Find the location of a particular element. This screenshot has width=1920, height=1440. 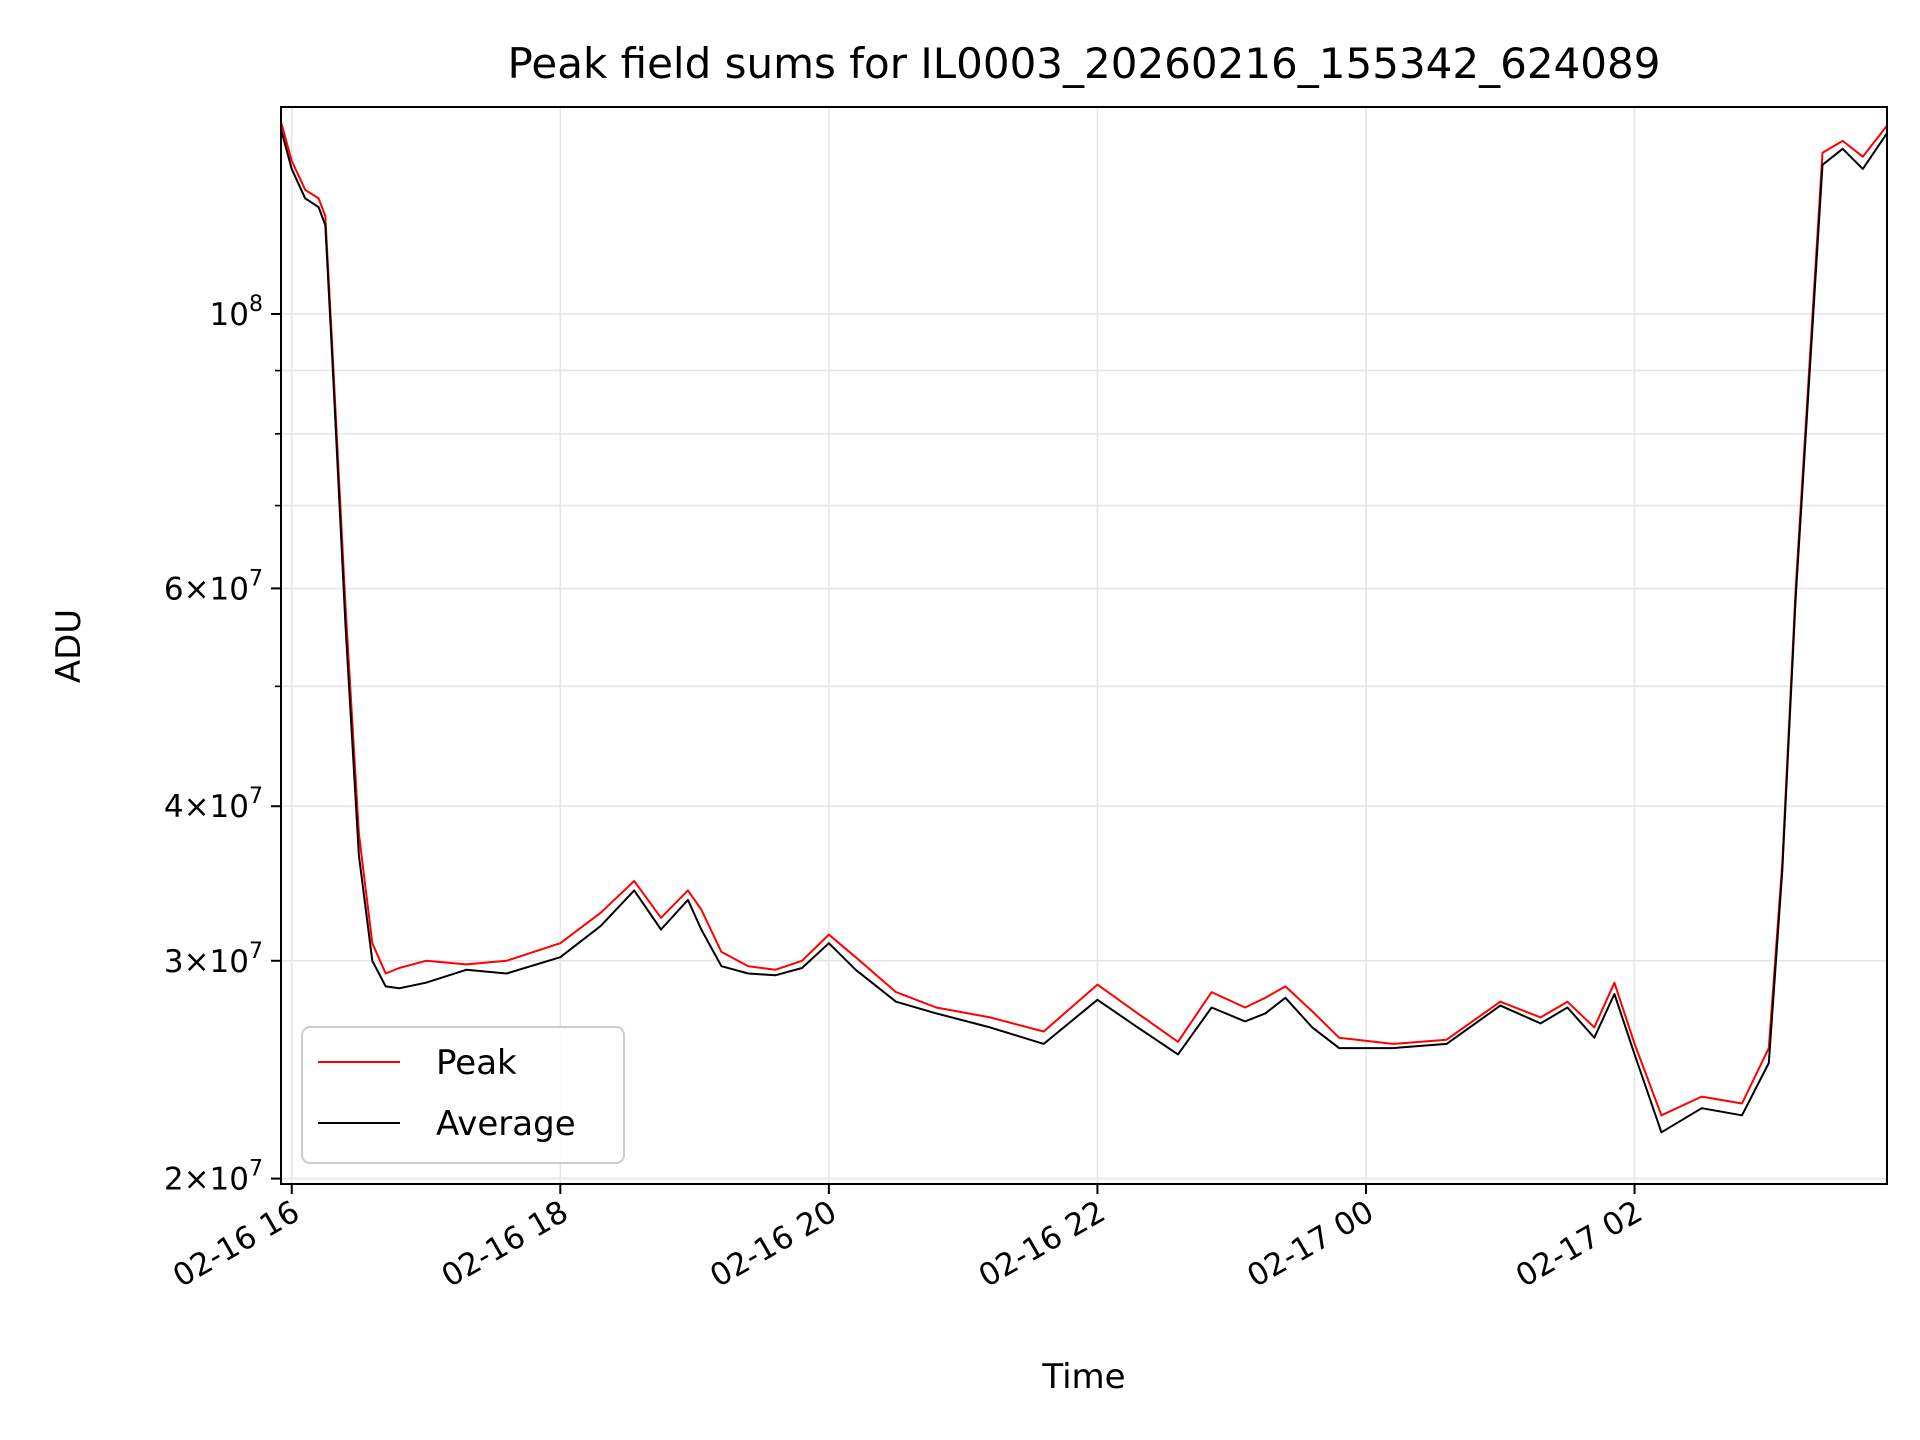

y-tick-label: 6×107 is located at coordinates (213, 586).